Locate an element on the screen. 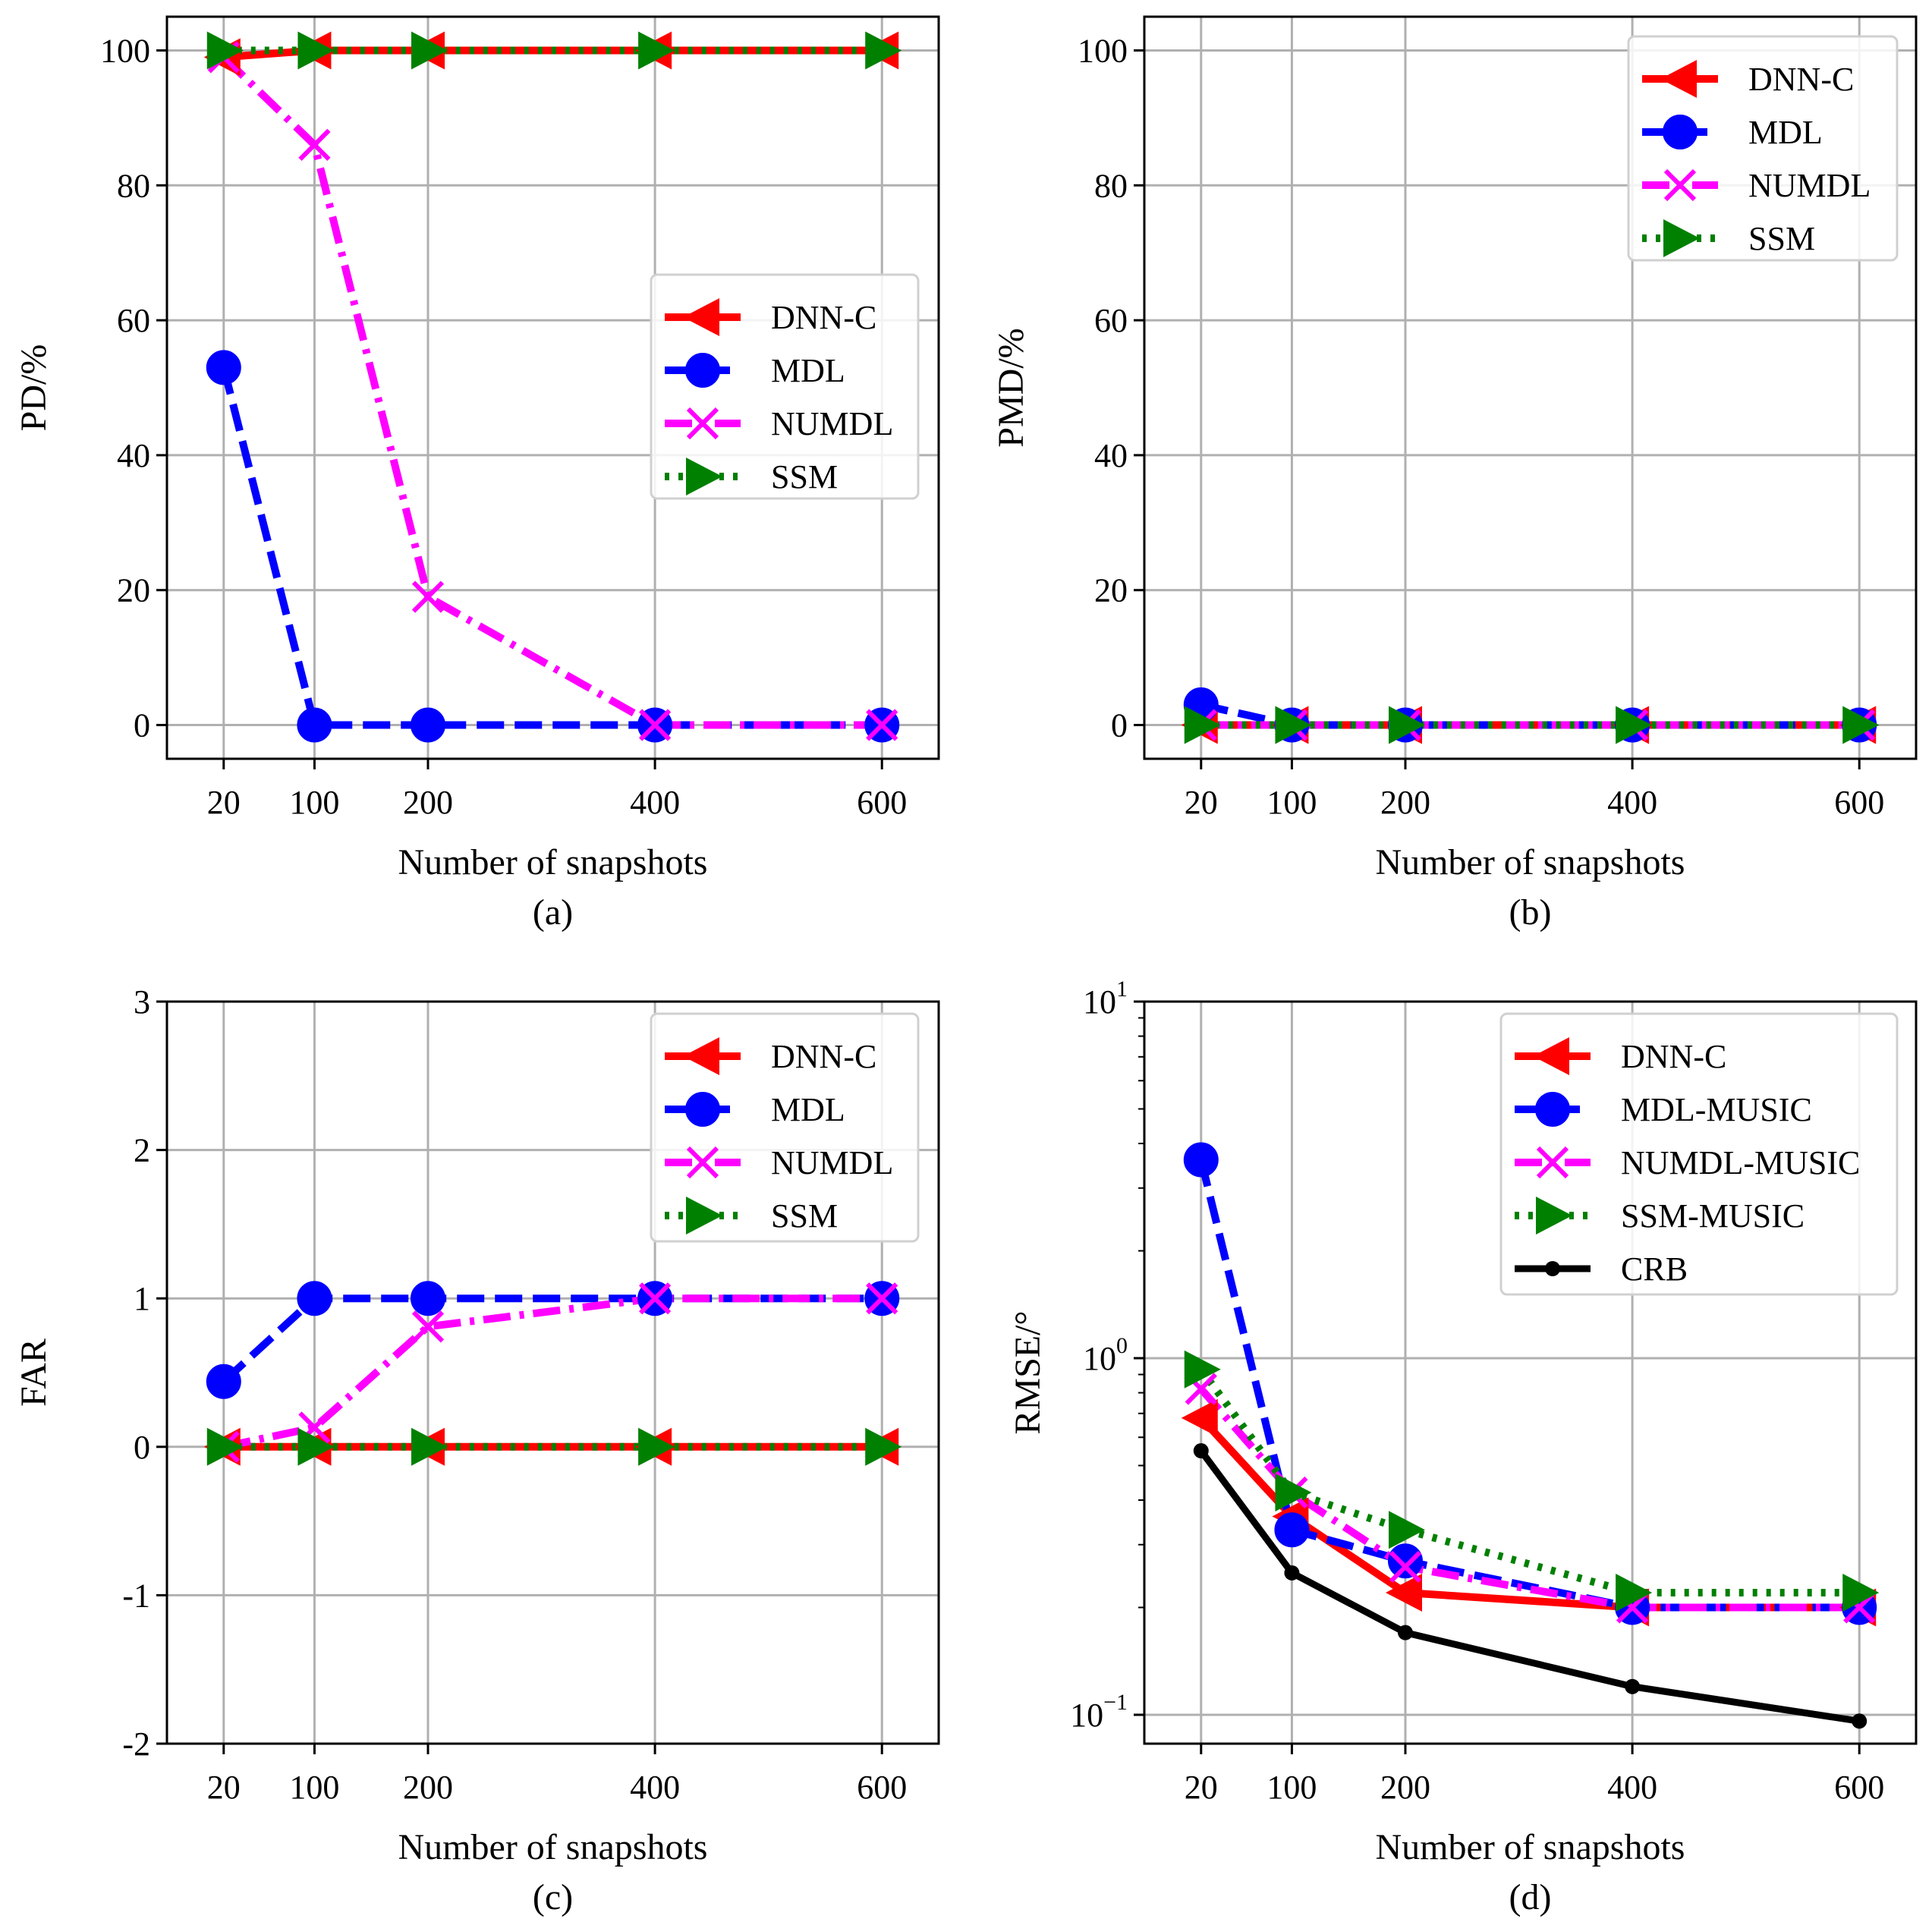  y-tick-label-exponent: 1 is located at coordinates (1122, 990).